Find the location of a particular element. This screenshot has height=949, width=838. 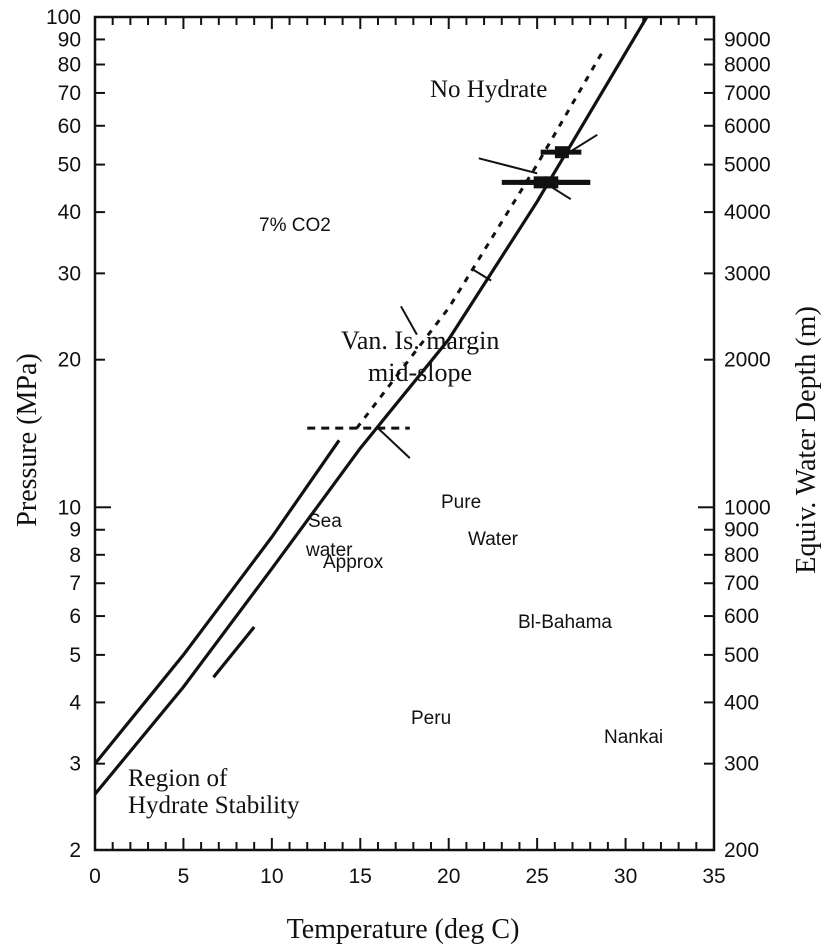

y2-tick-label: 300 is located at coordinates (741, 764).